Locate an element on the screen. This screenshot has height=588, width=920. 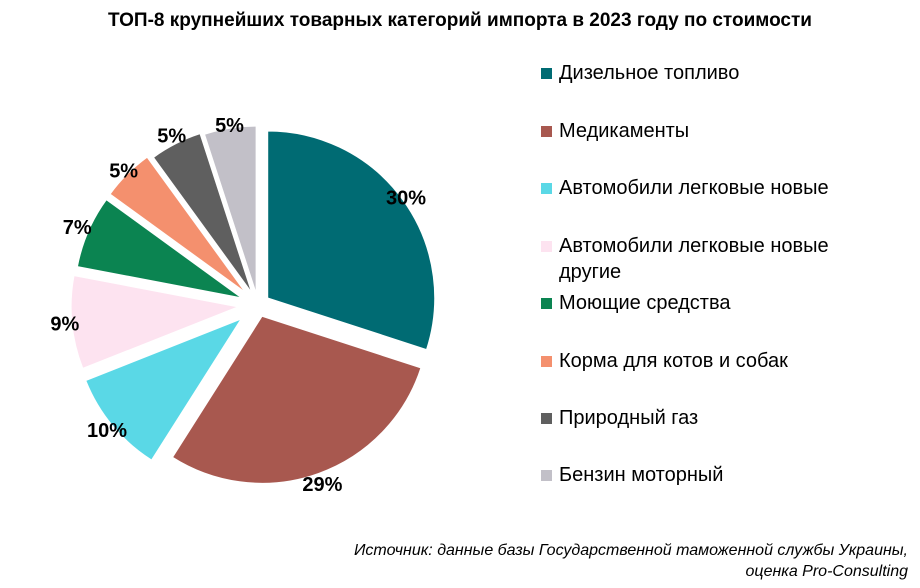
legend-label: Автомобили легковые новые is located at coordinates (694, 188).